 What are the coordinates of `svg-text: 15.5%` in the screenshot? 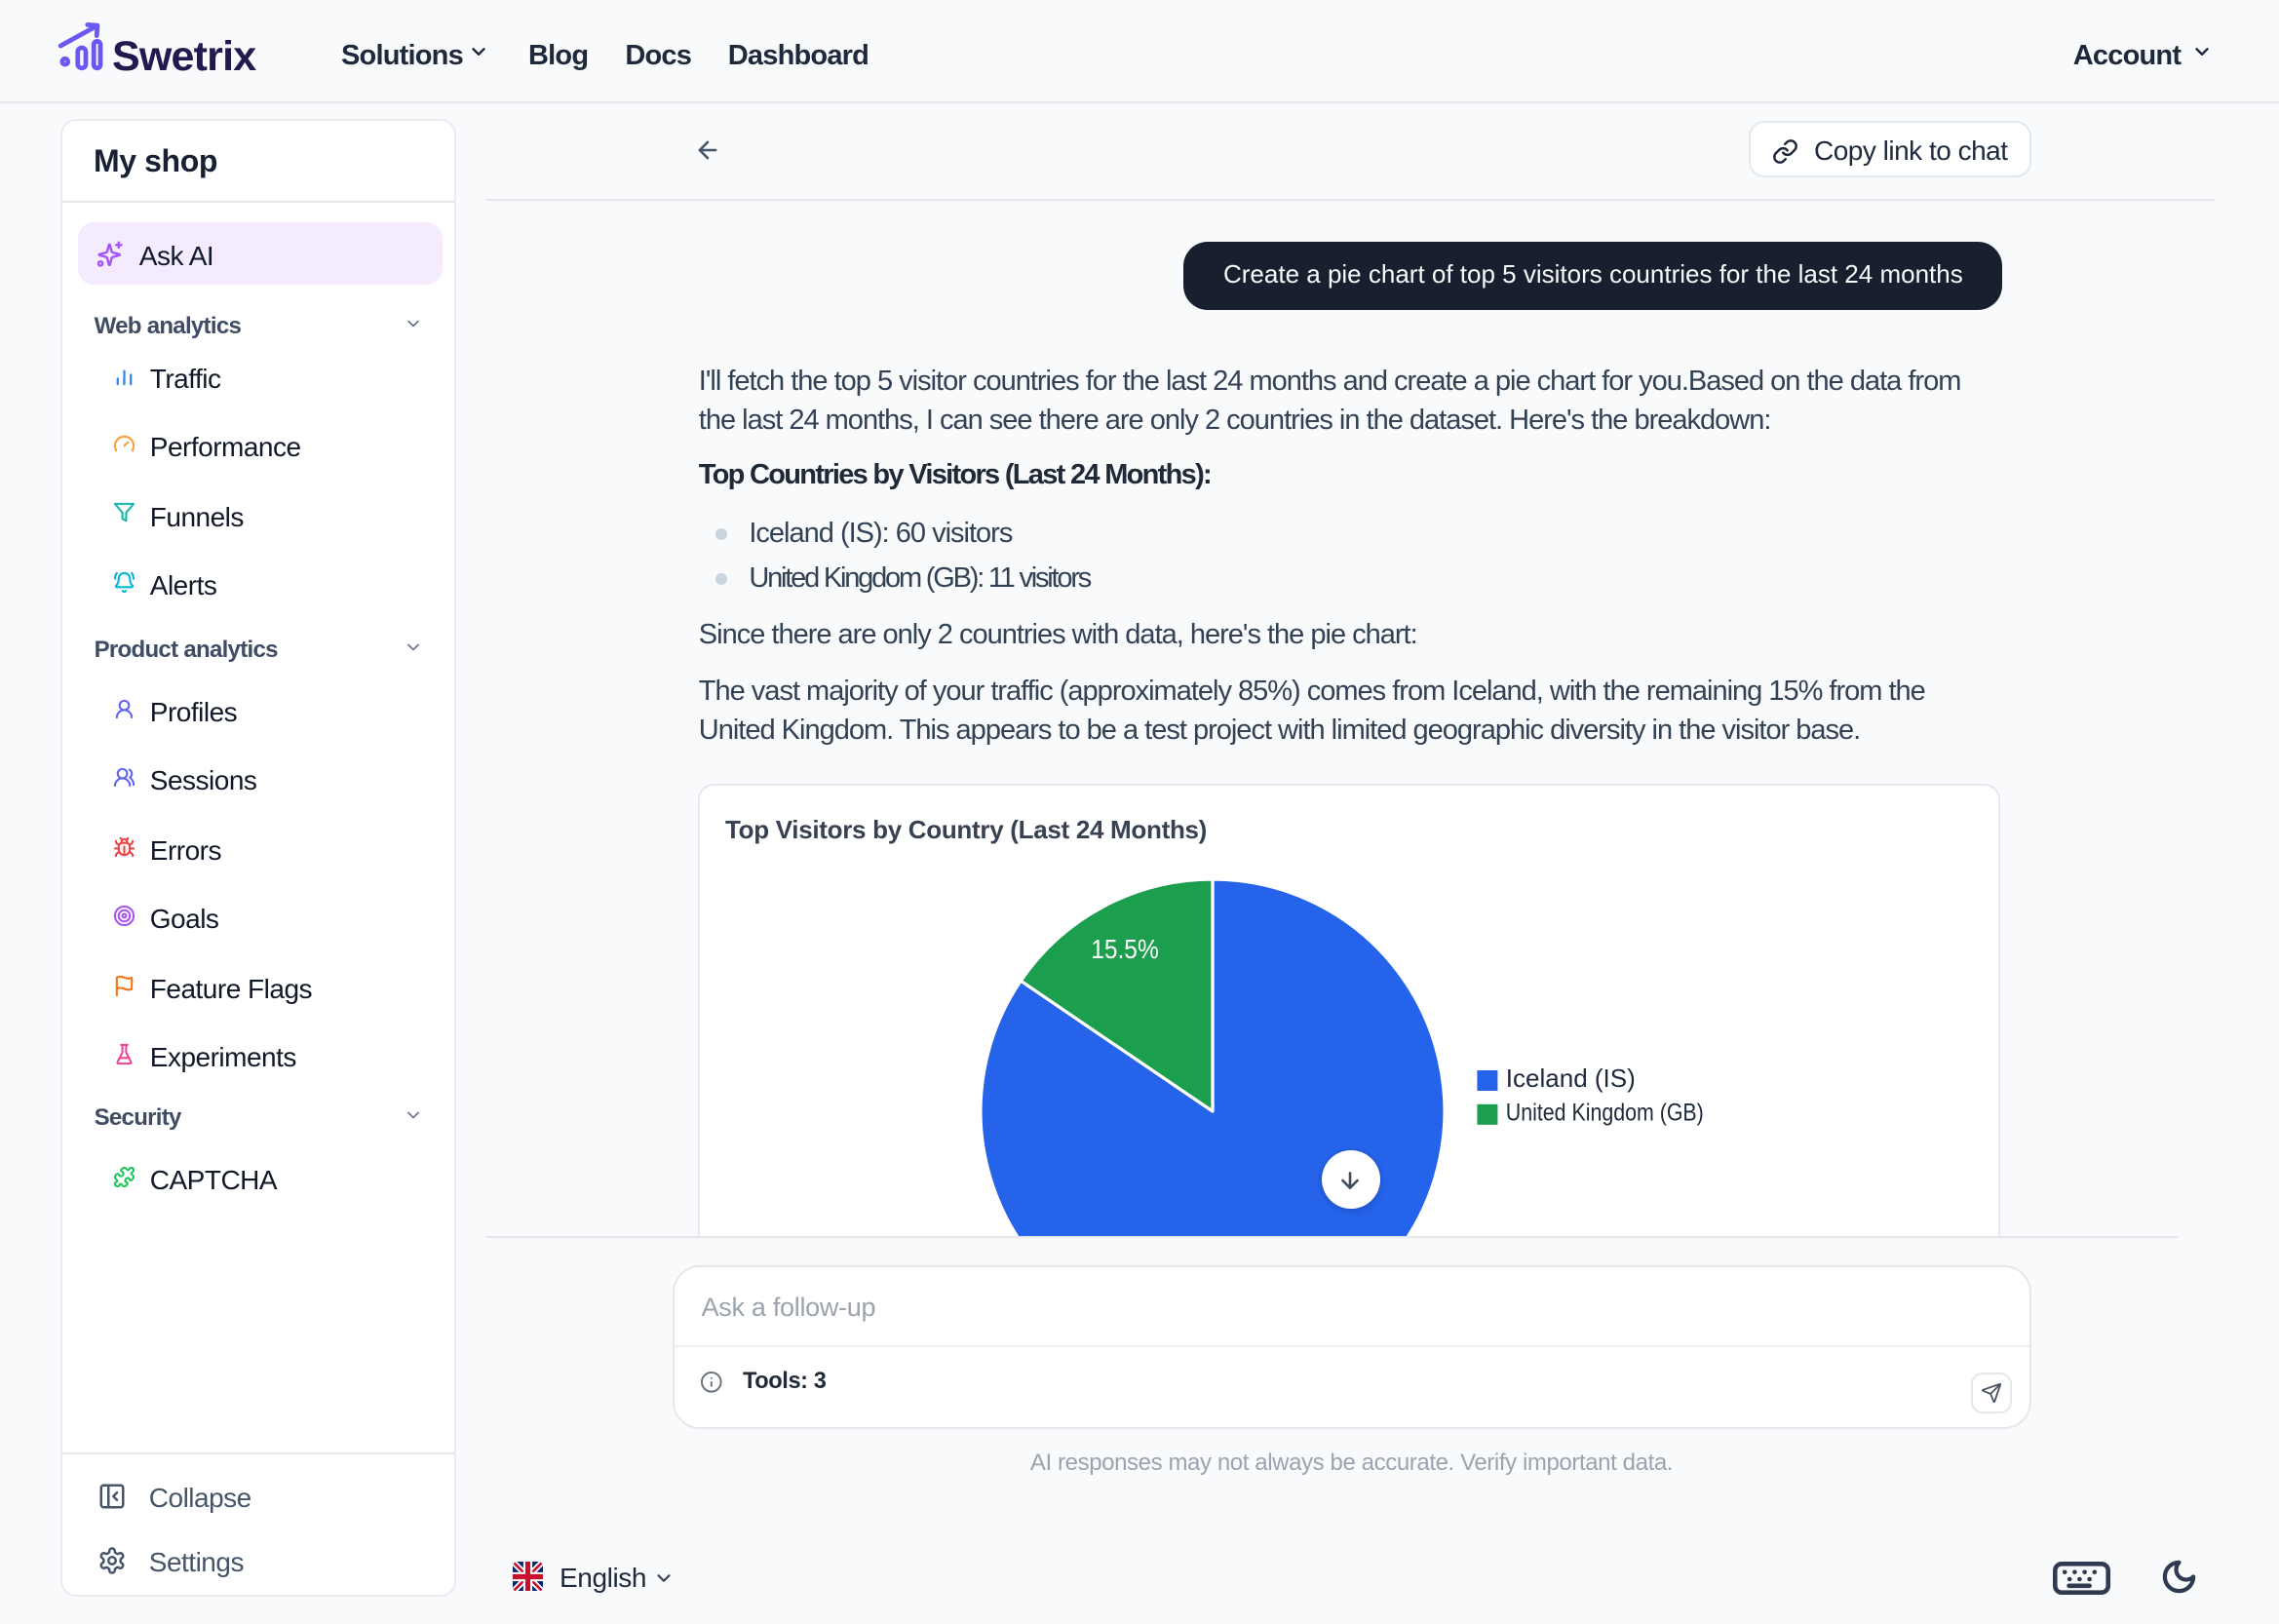 It's located at (1126, 949).